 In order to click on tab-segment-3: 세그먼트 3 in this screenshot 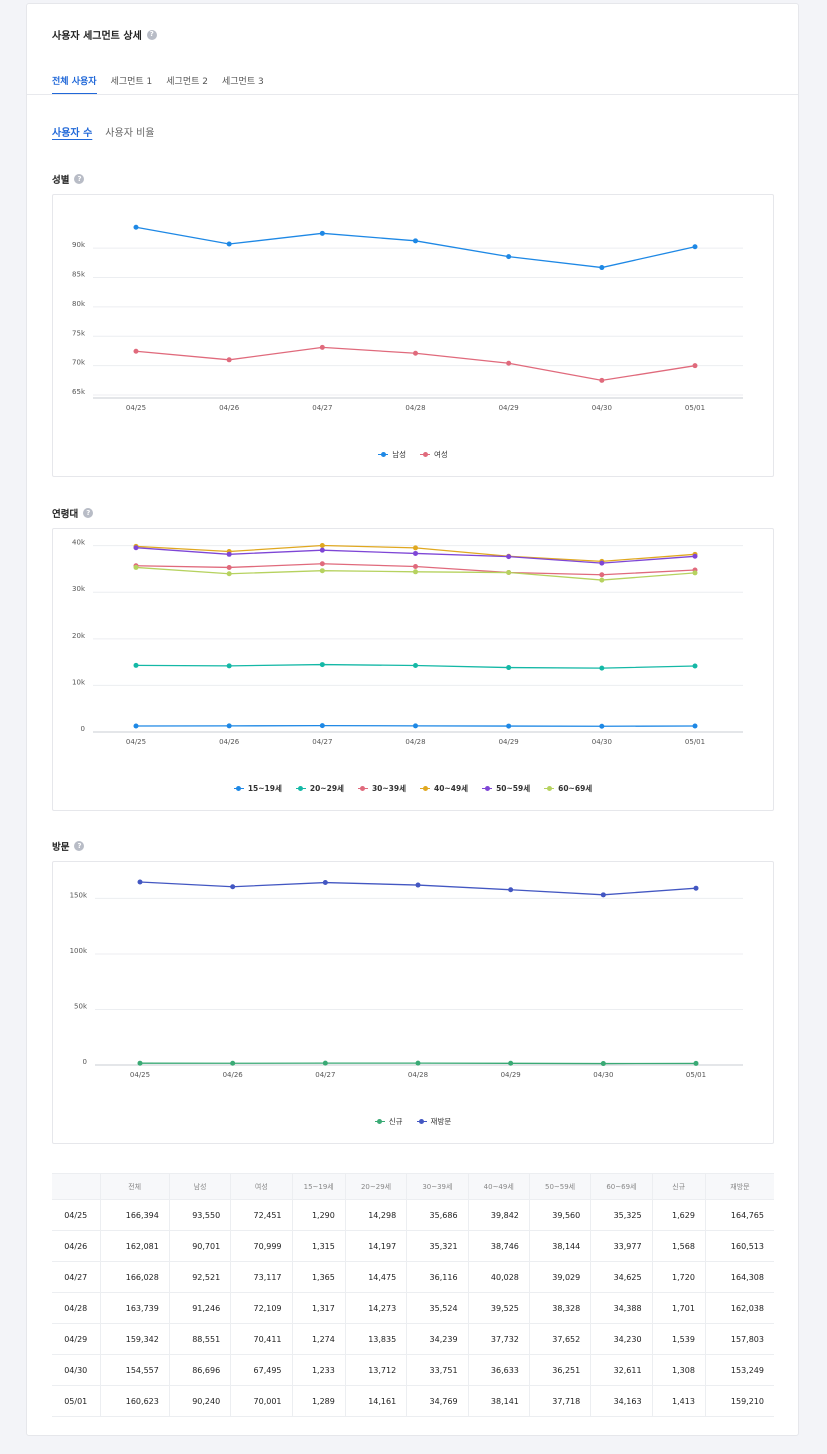, I will do `click(242, 82)`.